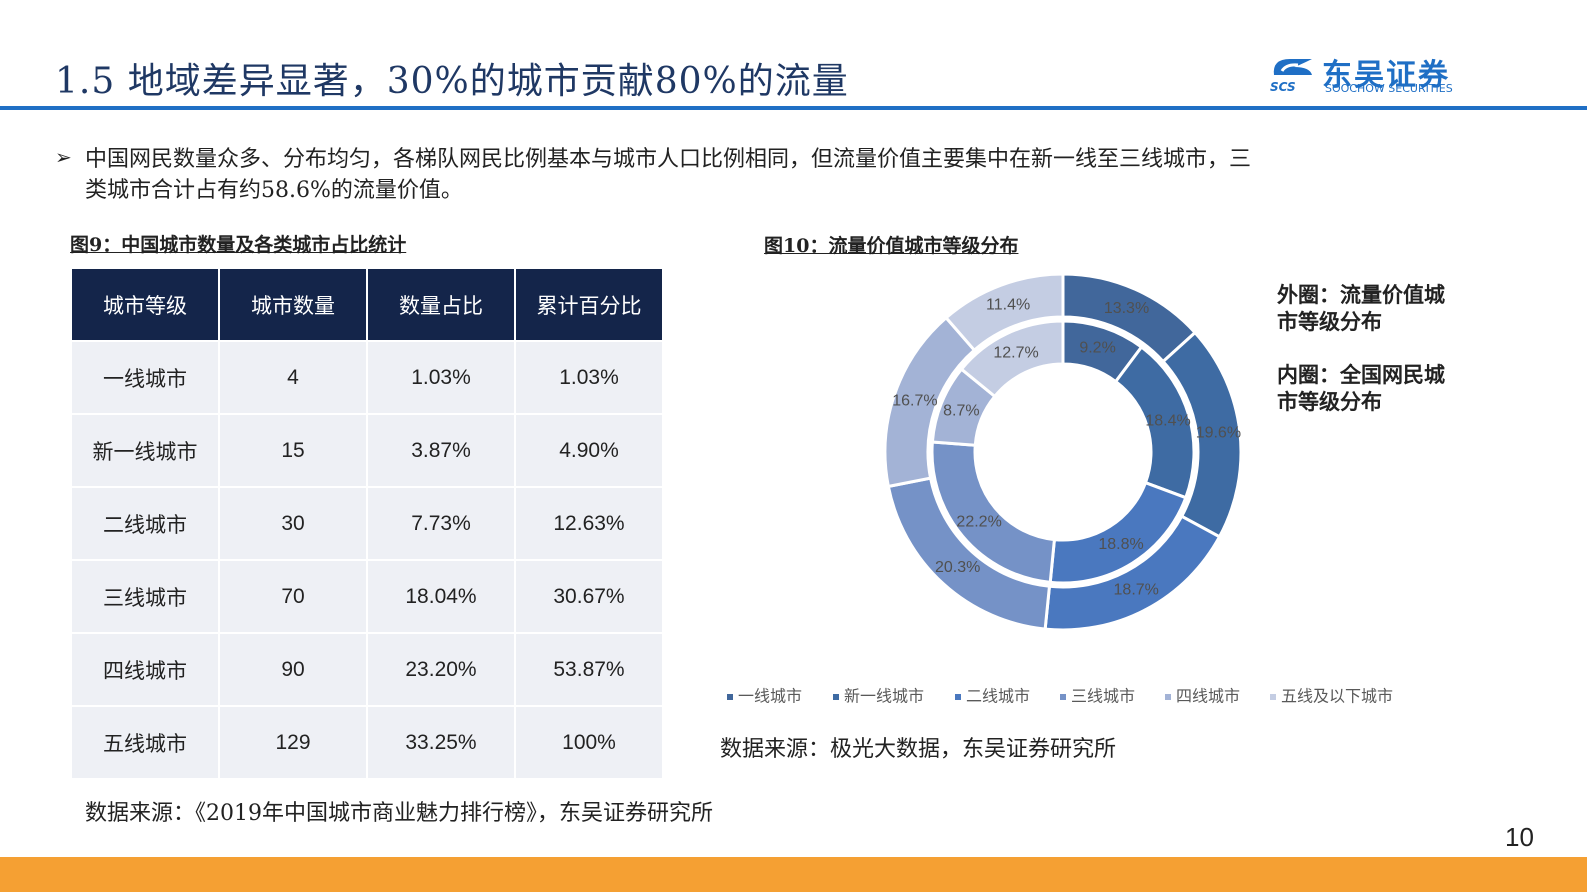 This screenshot has width=1587, height=892. What do you see at coordinates (918, 749) in the screenshot?
I see `chart-source: 数据来源：极光大数据，东吴证券研究所` at bounding box center [918, 749].